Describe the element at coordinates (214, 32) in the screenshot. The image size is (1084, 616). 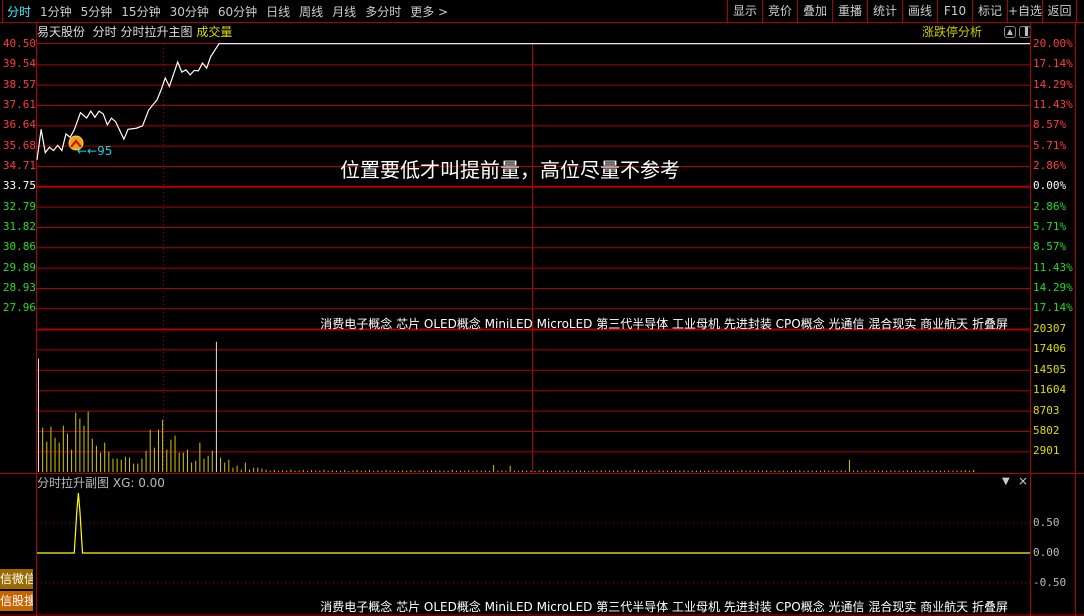
I see `volume-indicator-label: 成交量` at that location.